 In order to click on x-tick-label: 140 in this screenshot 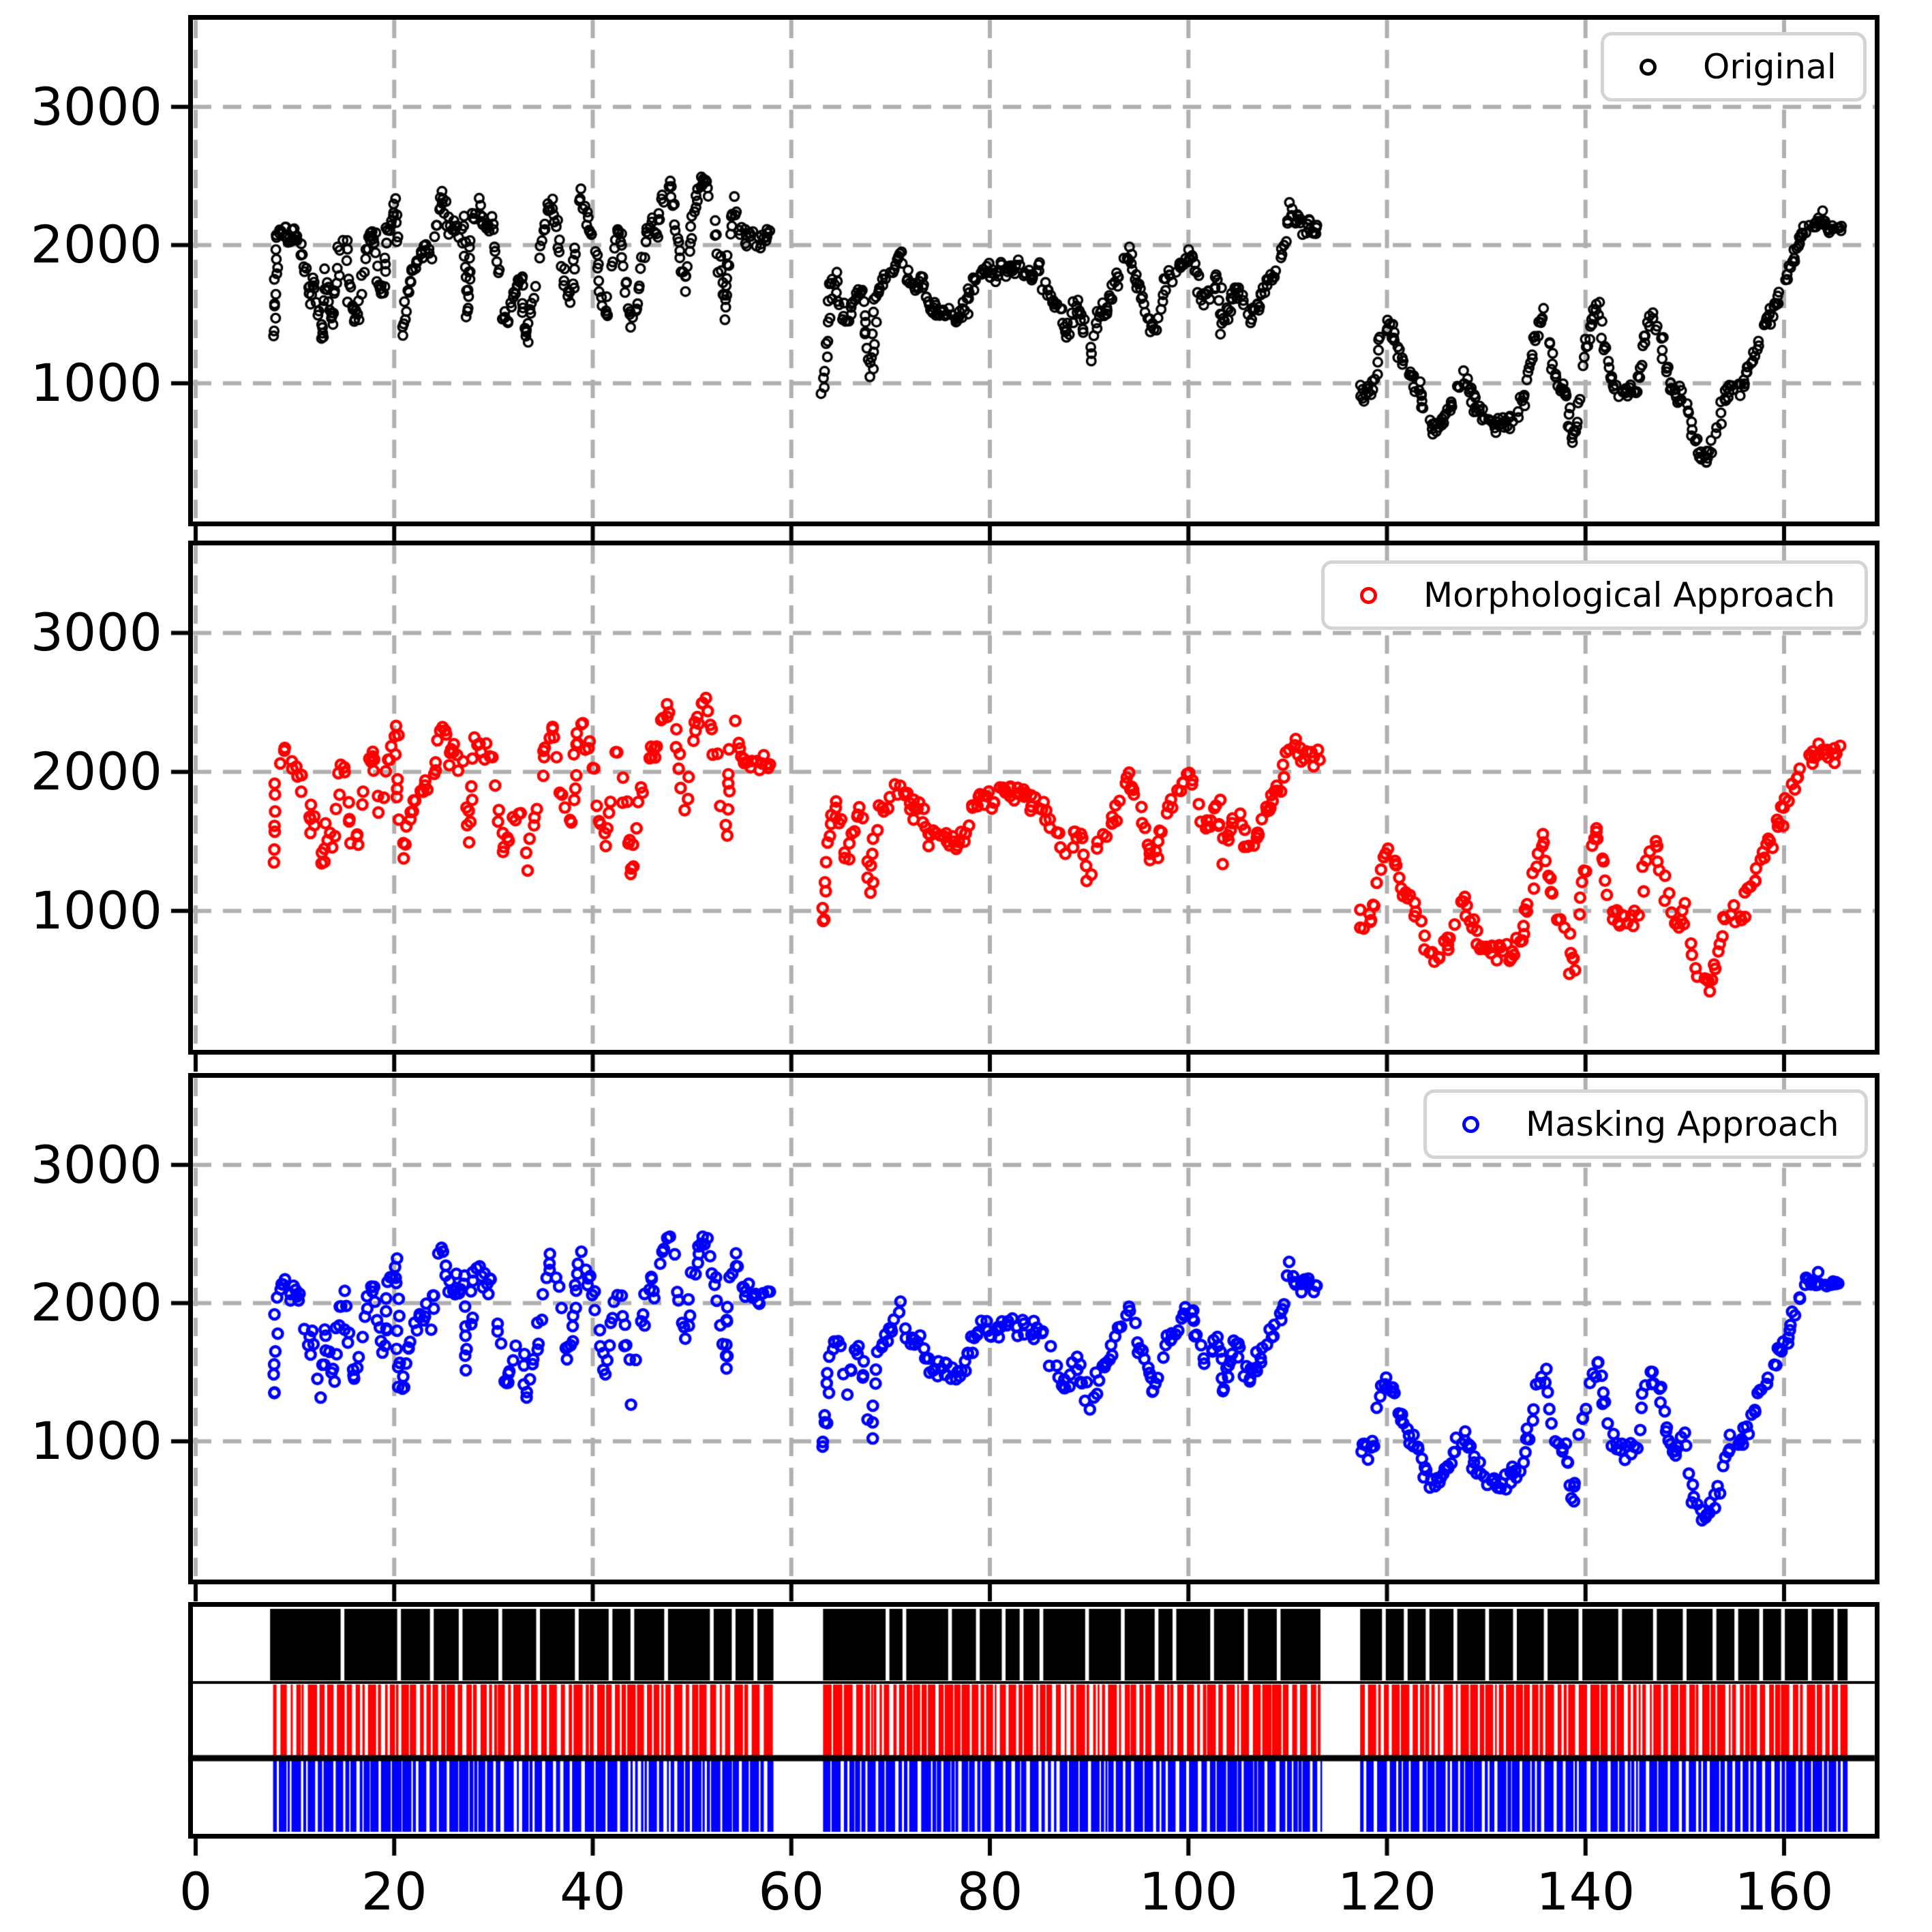, I will do `click(1585, 1892)`.